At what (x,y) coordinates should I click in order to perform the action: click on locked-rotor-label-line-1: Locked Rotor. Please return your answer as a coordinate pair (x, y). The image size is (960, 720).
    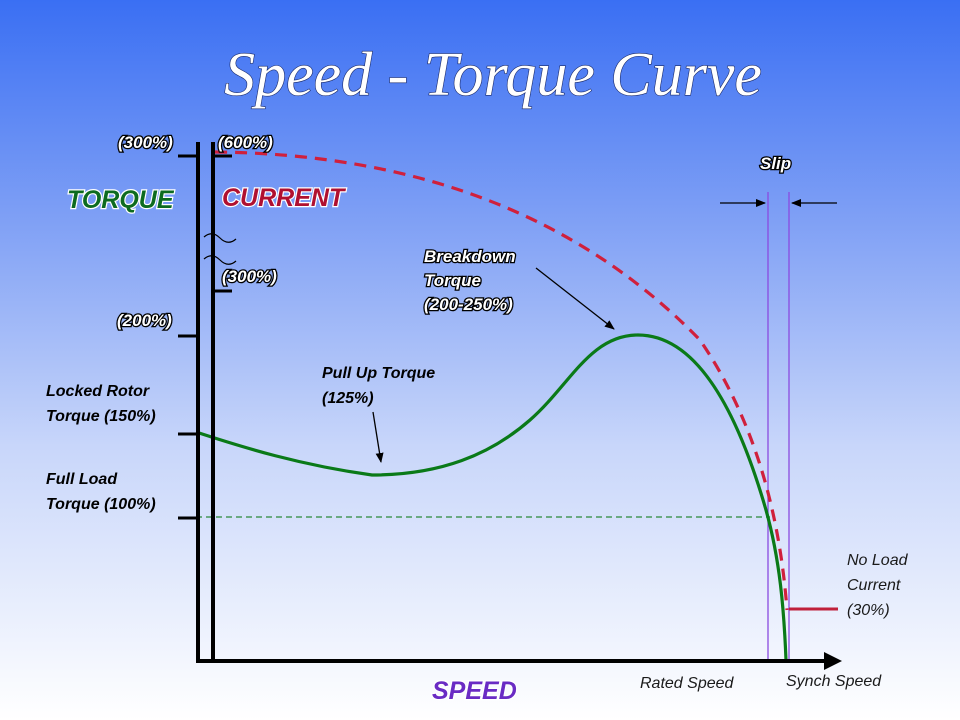
    Looking at the image, I should click on (98, 391).